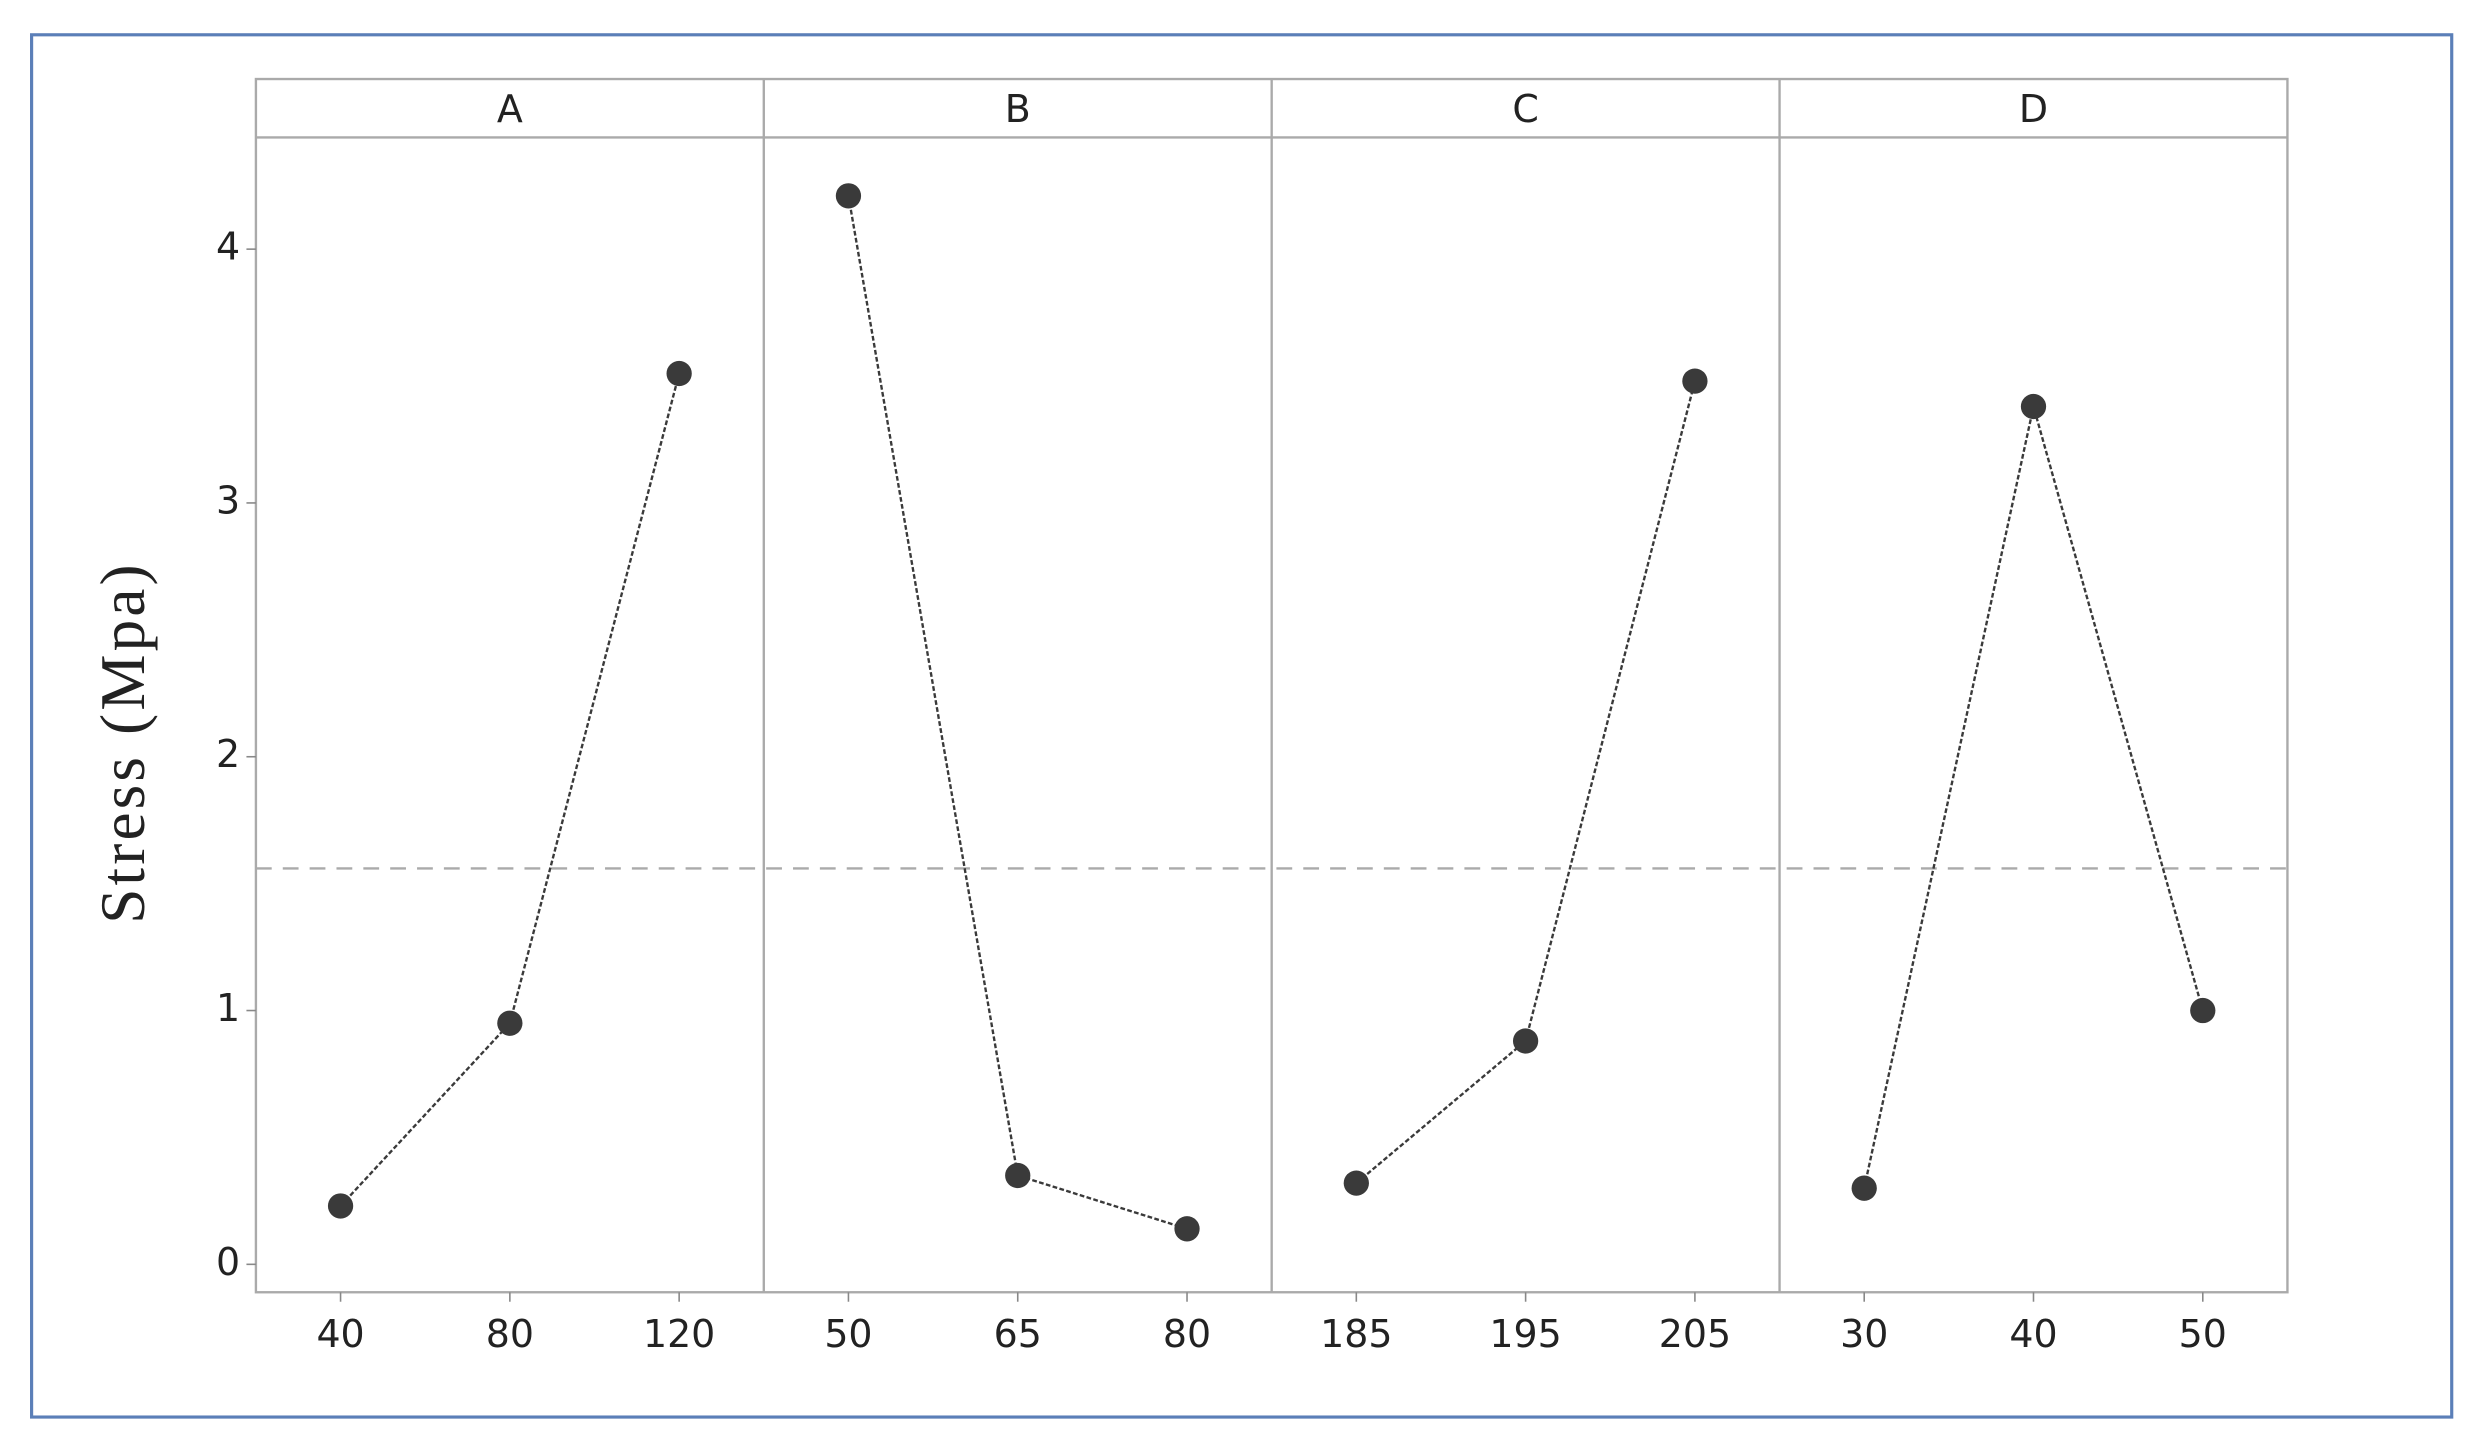 This screenshot has height=1455, width=2477. Describe the element at coordinates (1018, 1334) in the screenshot. I see `x-tick-label: 65` at that location.